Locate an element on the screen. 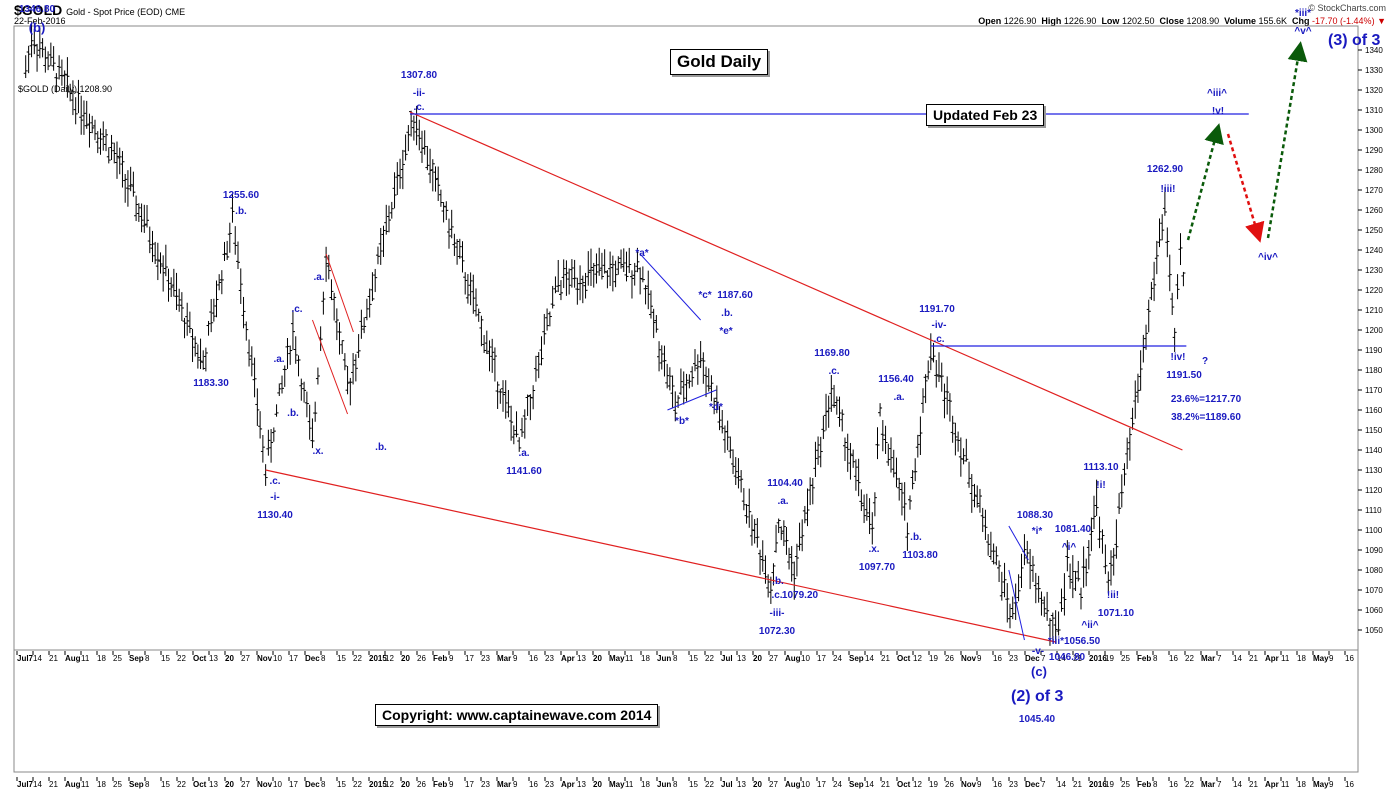  chart-subtitle: Gold - Spot Price (EOD) CME is located at coordinates (126, 12).